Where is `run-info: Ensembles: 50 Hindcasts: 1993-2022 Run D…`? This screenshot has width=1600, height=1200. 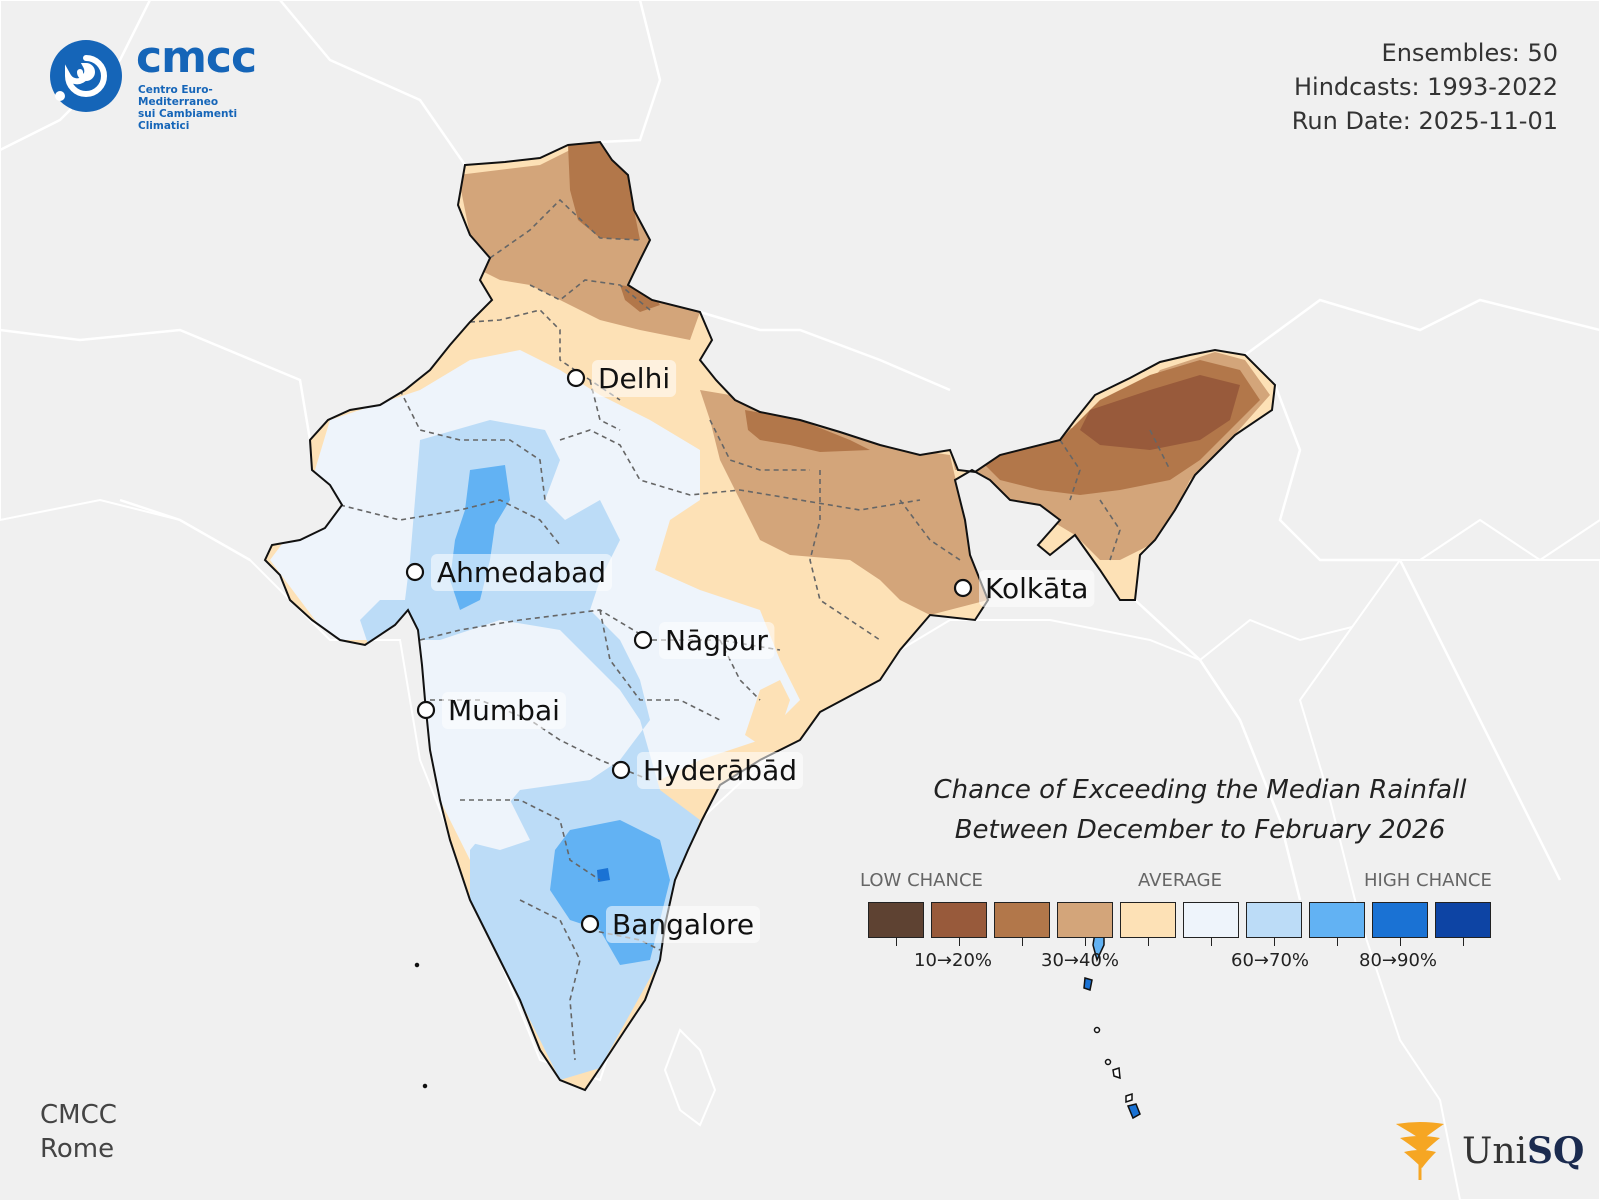 run-info: Ensembles: 50 Hindcasts: 1993-2022 Run D… is located at coordinates (1425, 87).